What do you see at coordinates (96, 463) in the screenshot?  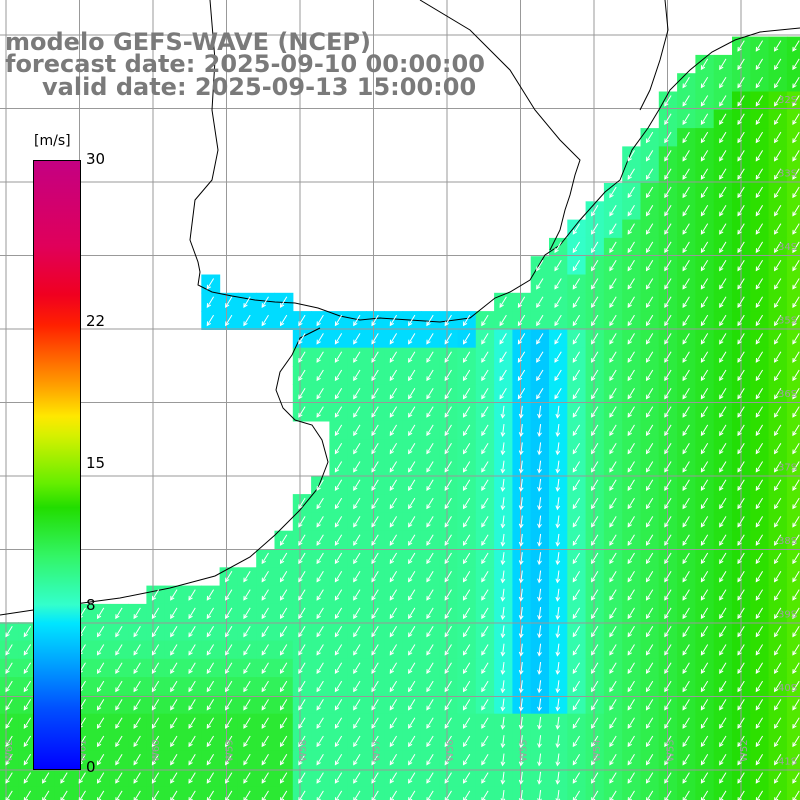 I see `colorbar-tick-label: 15` at bounding box center [96, 463].